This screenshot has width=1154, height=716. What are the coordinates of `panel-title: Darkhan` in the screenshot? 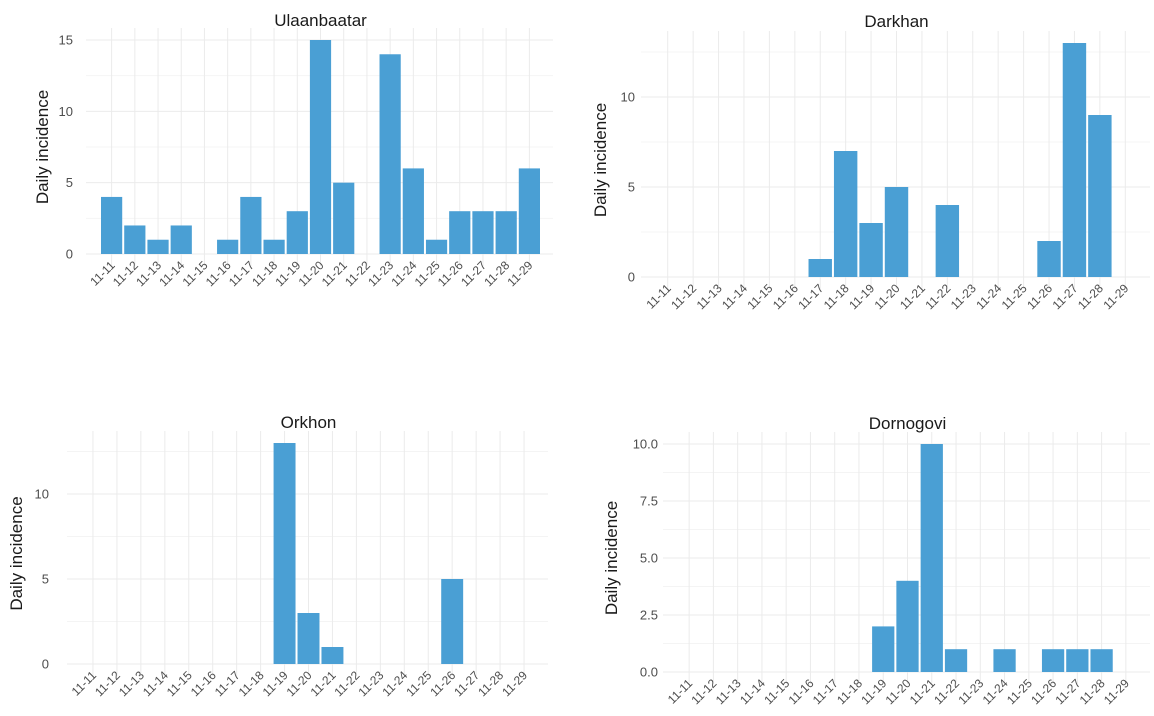 It's located at (896, 21).